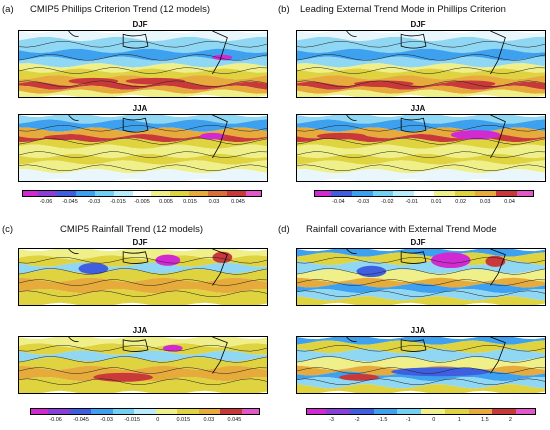 The image size is (550, 430). What do you see at coordinates (510, 420) in the screenshot?
I see `colorbar-tick-label: 2` at bounding box center [510, 420].